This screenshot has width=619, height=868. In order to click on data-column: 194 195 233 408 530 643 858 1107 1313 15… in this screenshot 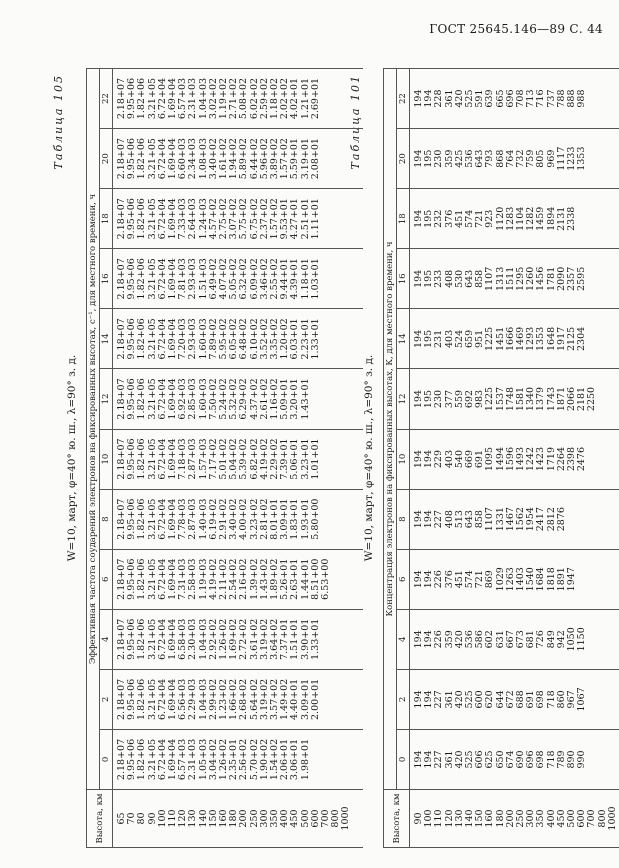, I will do `click(514, 278)`.